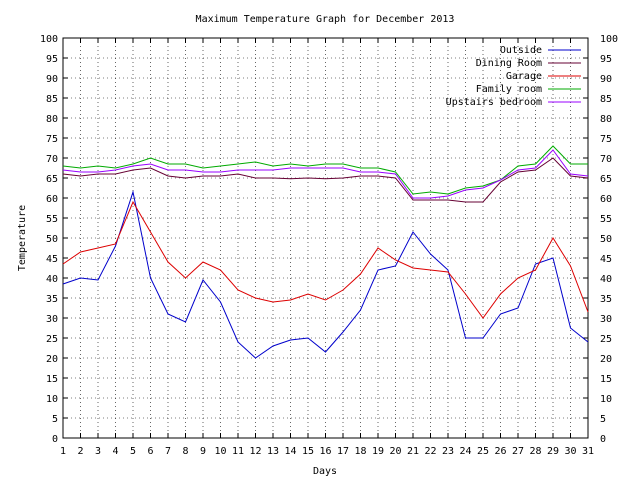  I want to click on y-tick-label-right: 50, so click(606, 239).